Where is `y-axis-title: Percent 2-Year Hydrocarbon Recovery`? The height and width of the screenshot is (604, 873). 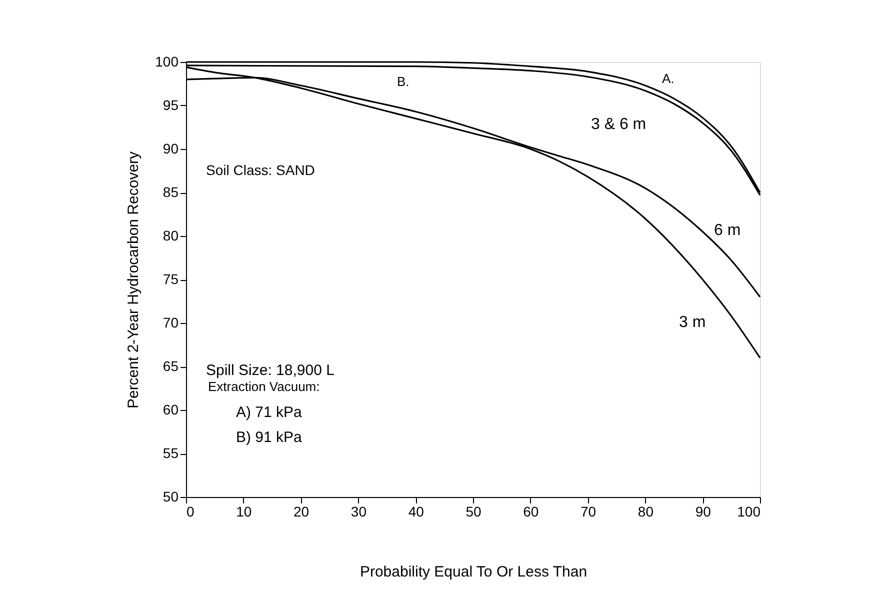
y-axis-title: Percent 2-Year Hydrocarbon Recovery is located at coordinates (133, 279).